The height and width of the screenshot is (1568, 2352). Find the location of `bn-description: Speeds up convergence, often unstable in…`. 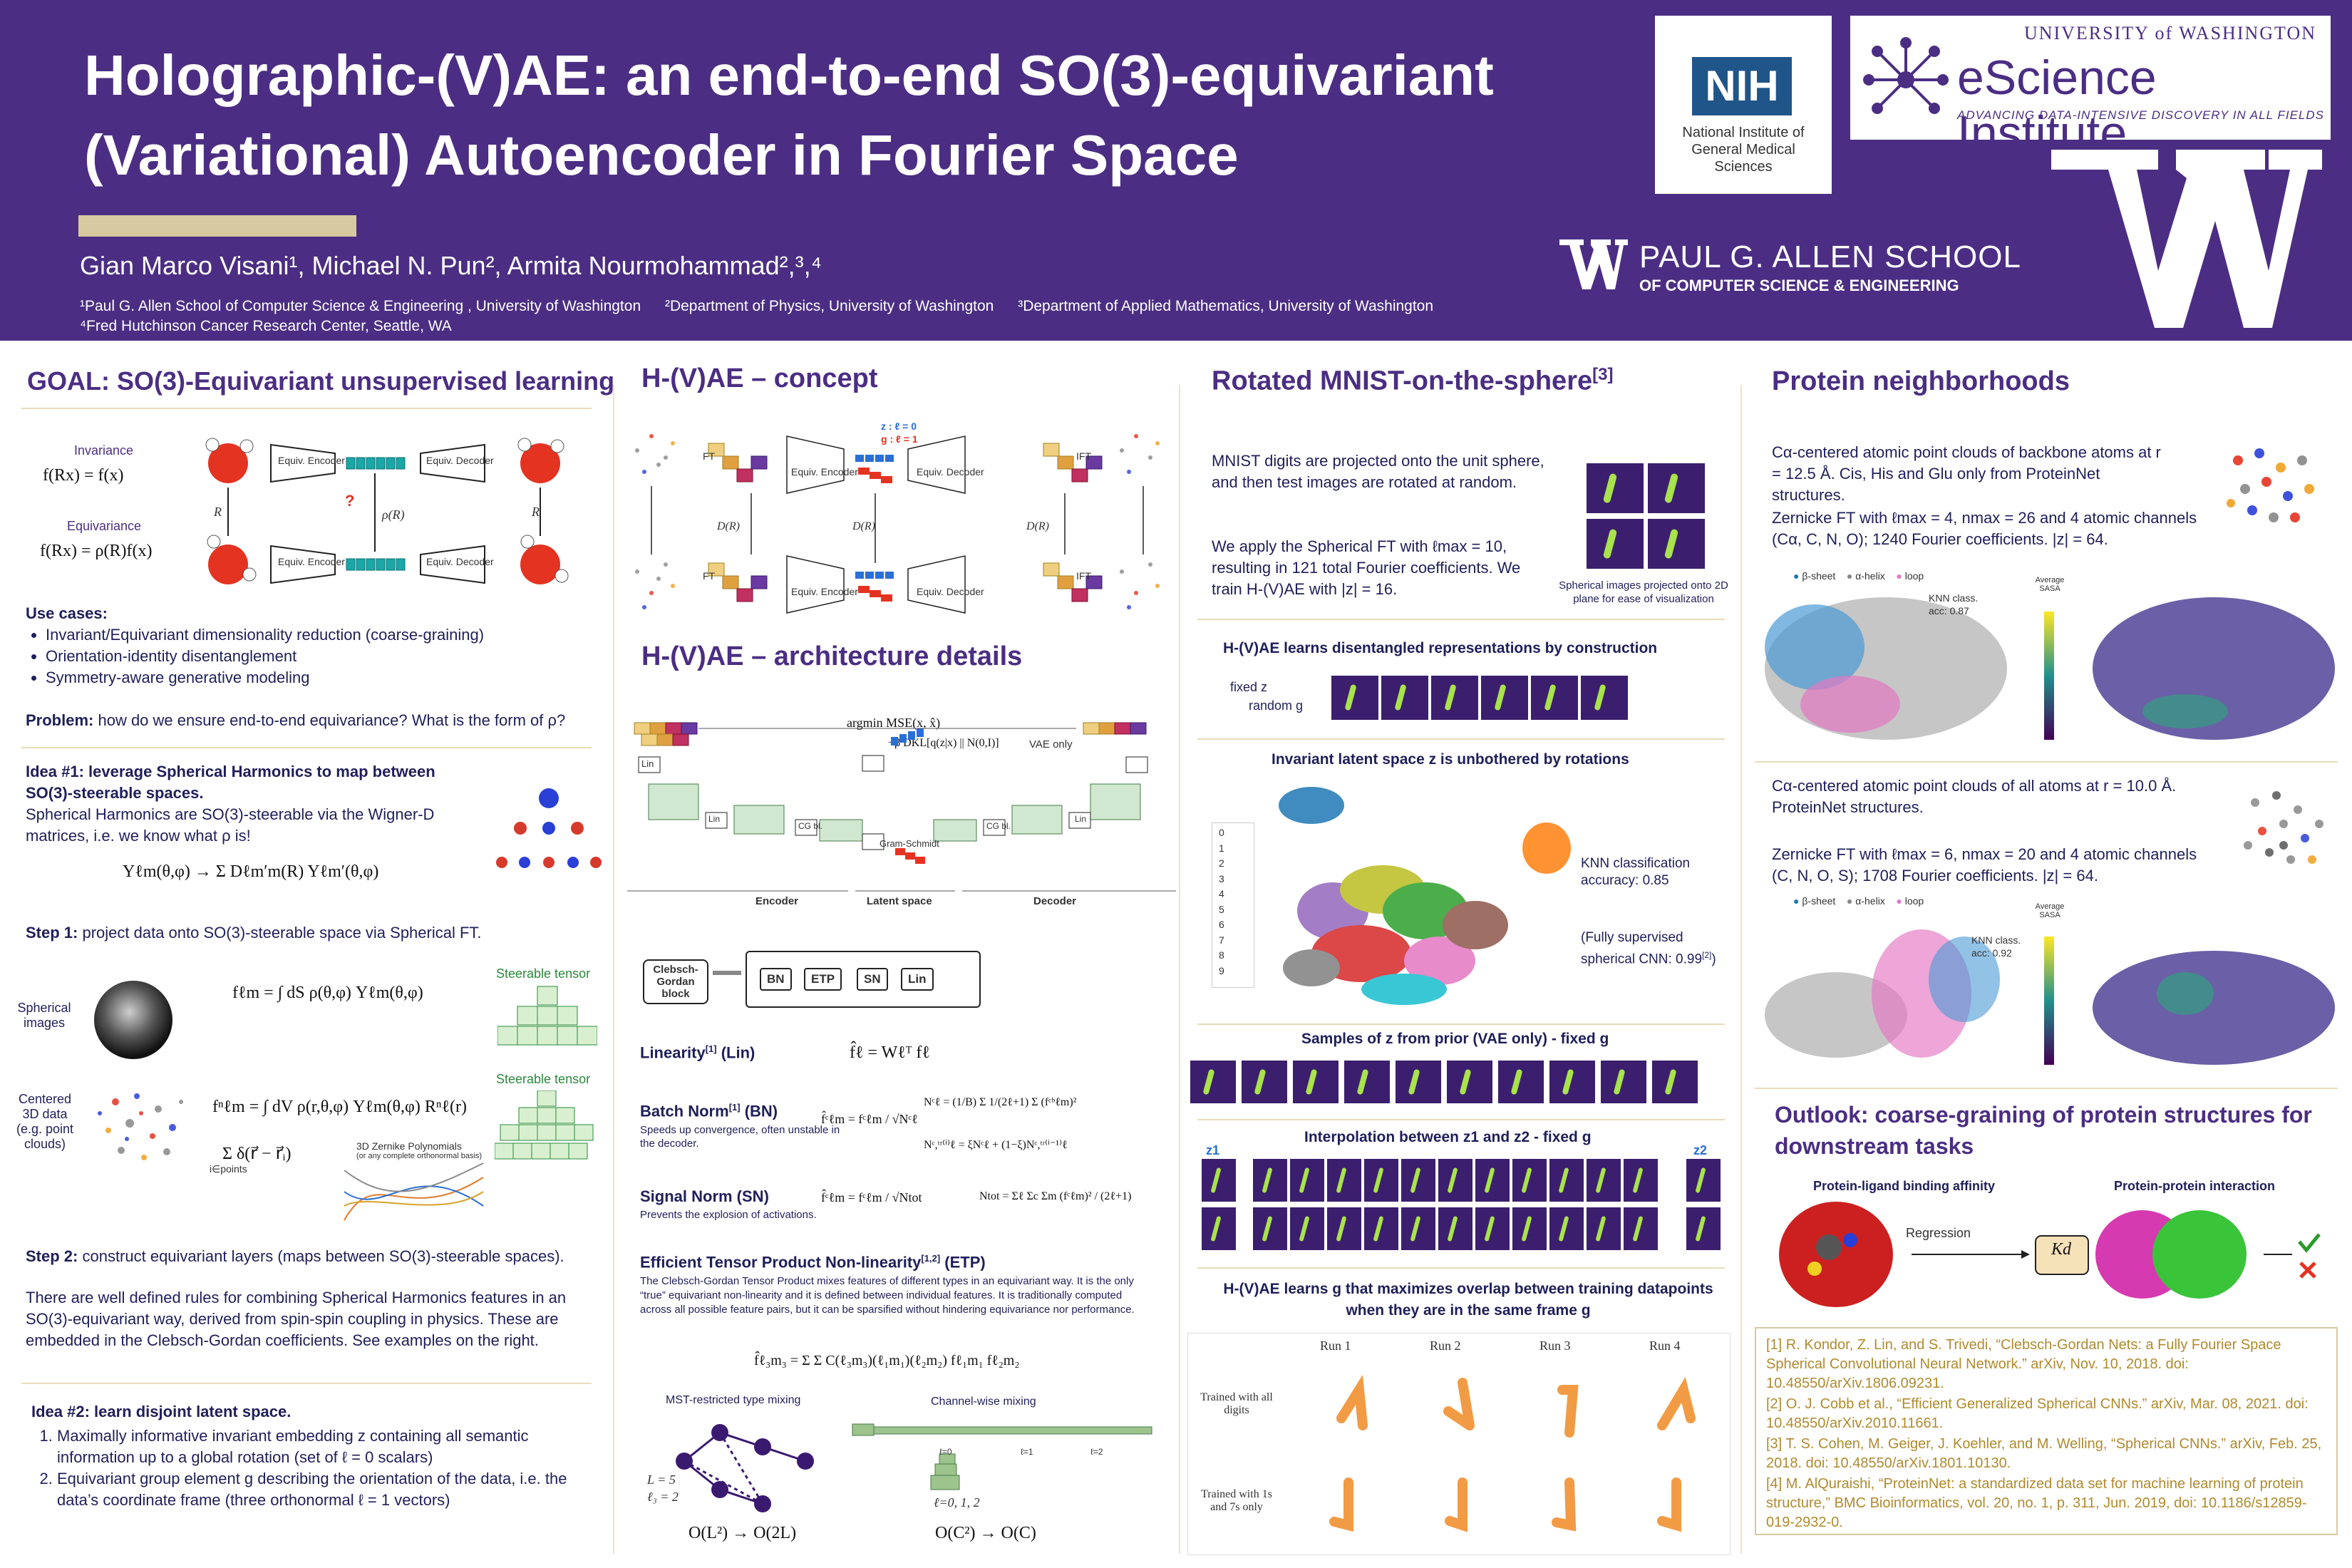

bn-description: Speeds up convergence, often unstable in… is located at coordinates (740, 1137).